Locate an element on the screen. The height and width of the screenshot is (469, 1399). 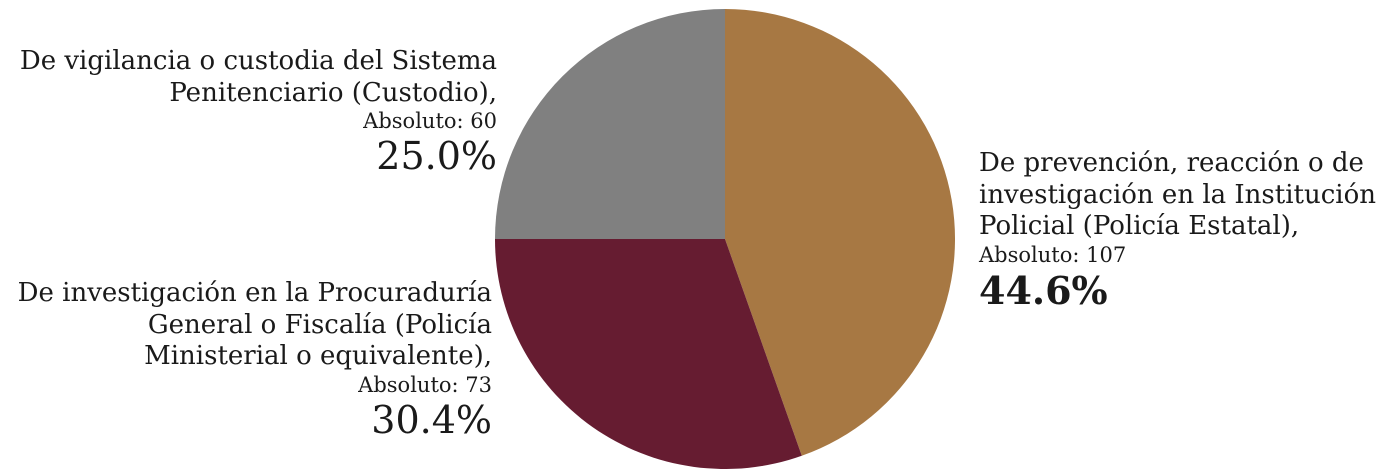
slice-absolute-ministerial: Absoluto: 73 is located at coordinates (425, 385).